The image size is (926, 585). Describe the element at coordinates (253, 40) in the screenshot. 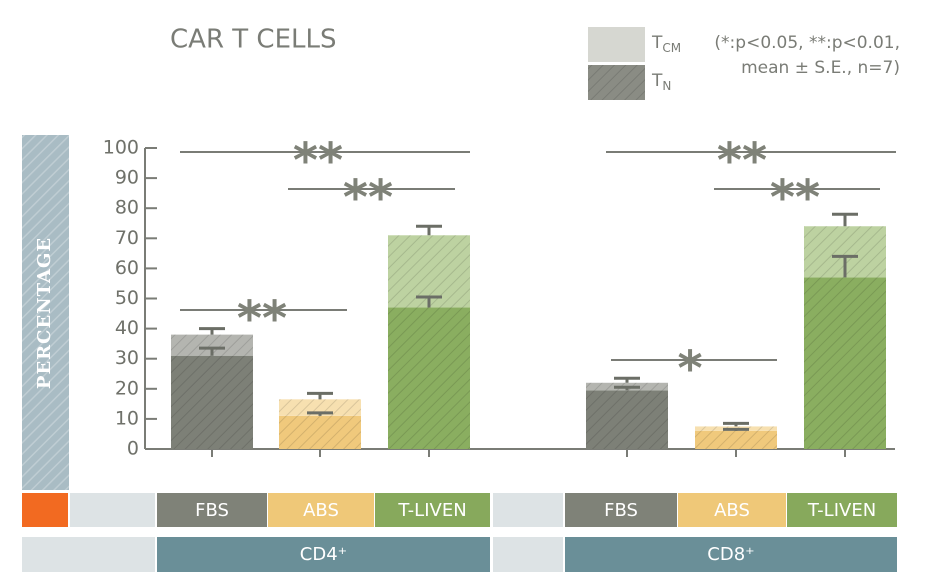

I see `chart-title: CAR T CELLS` at that location.